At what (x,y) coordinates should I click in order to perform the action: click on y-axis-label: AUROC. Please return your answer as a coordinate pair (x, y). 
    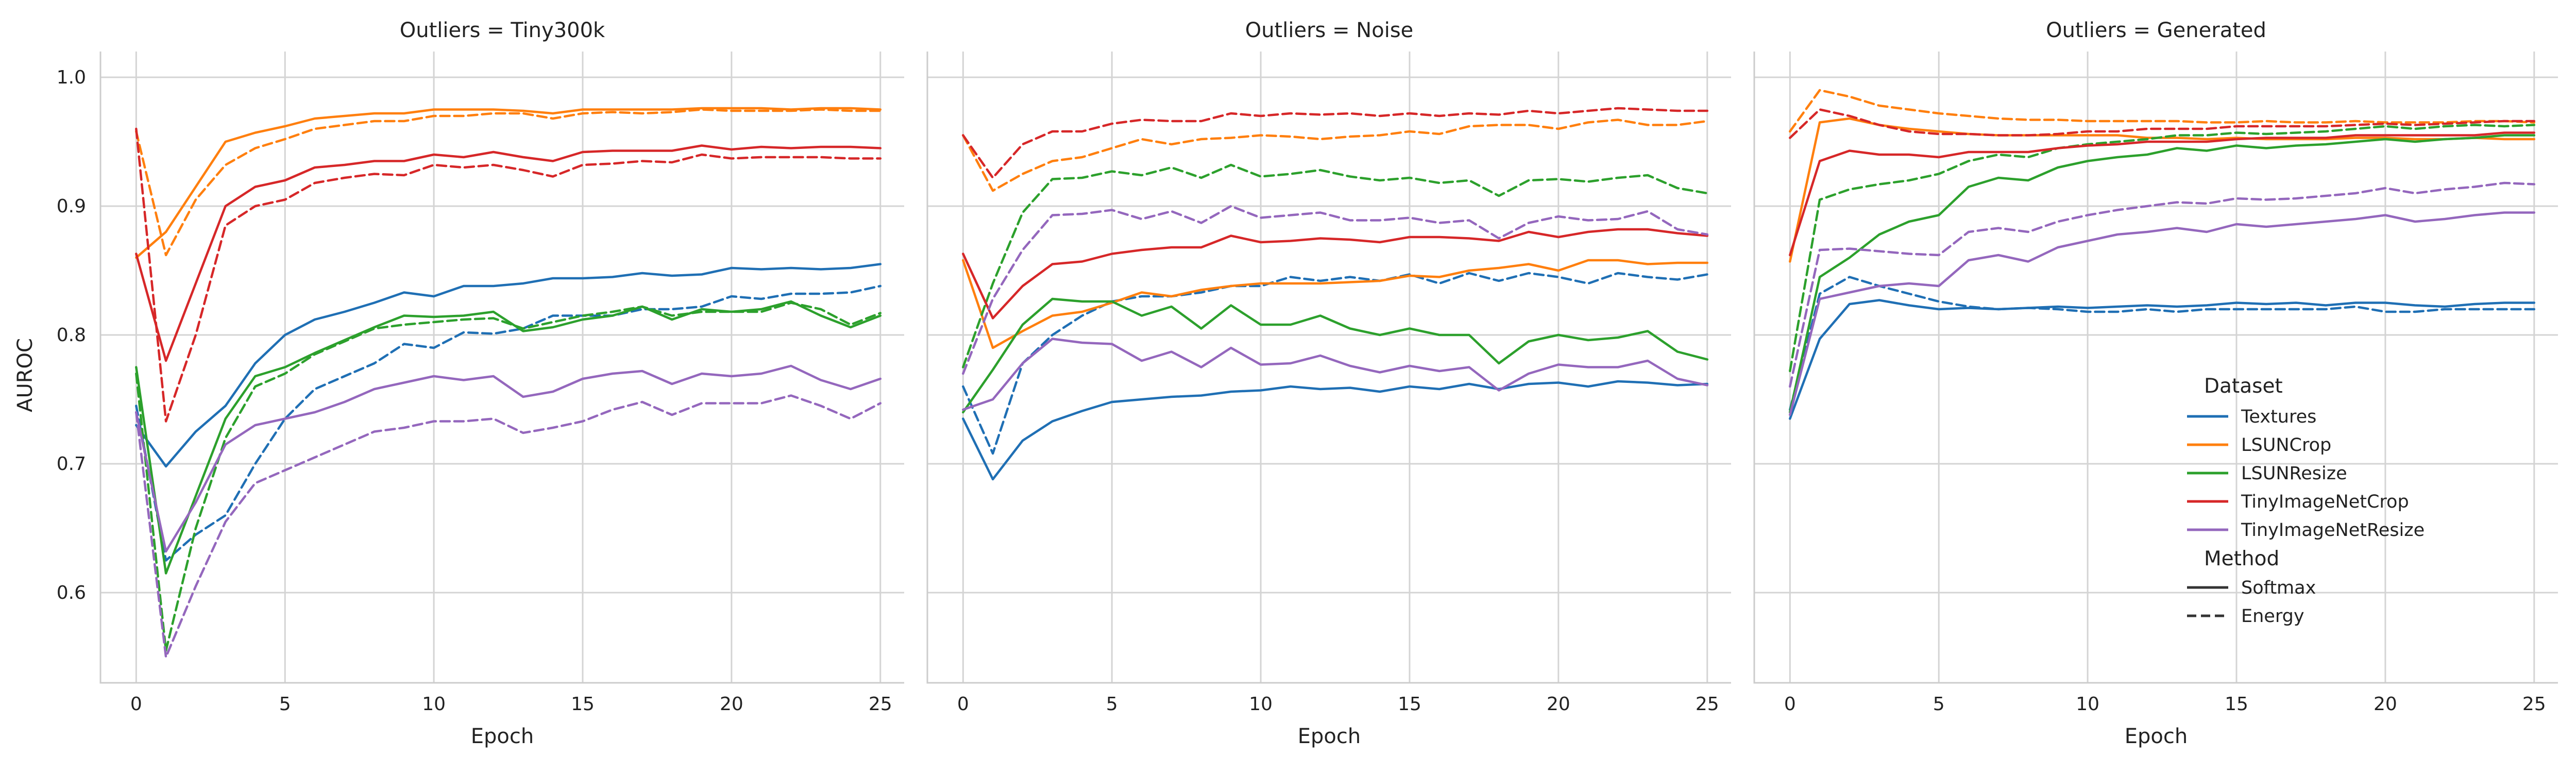
    Looking at the image, I should click on (25, 375).